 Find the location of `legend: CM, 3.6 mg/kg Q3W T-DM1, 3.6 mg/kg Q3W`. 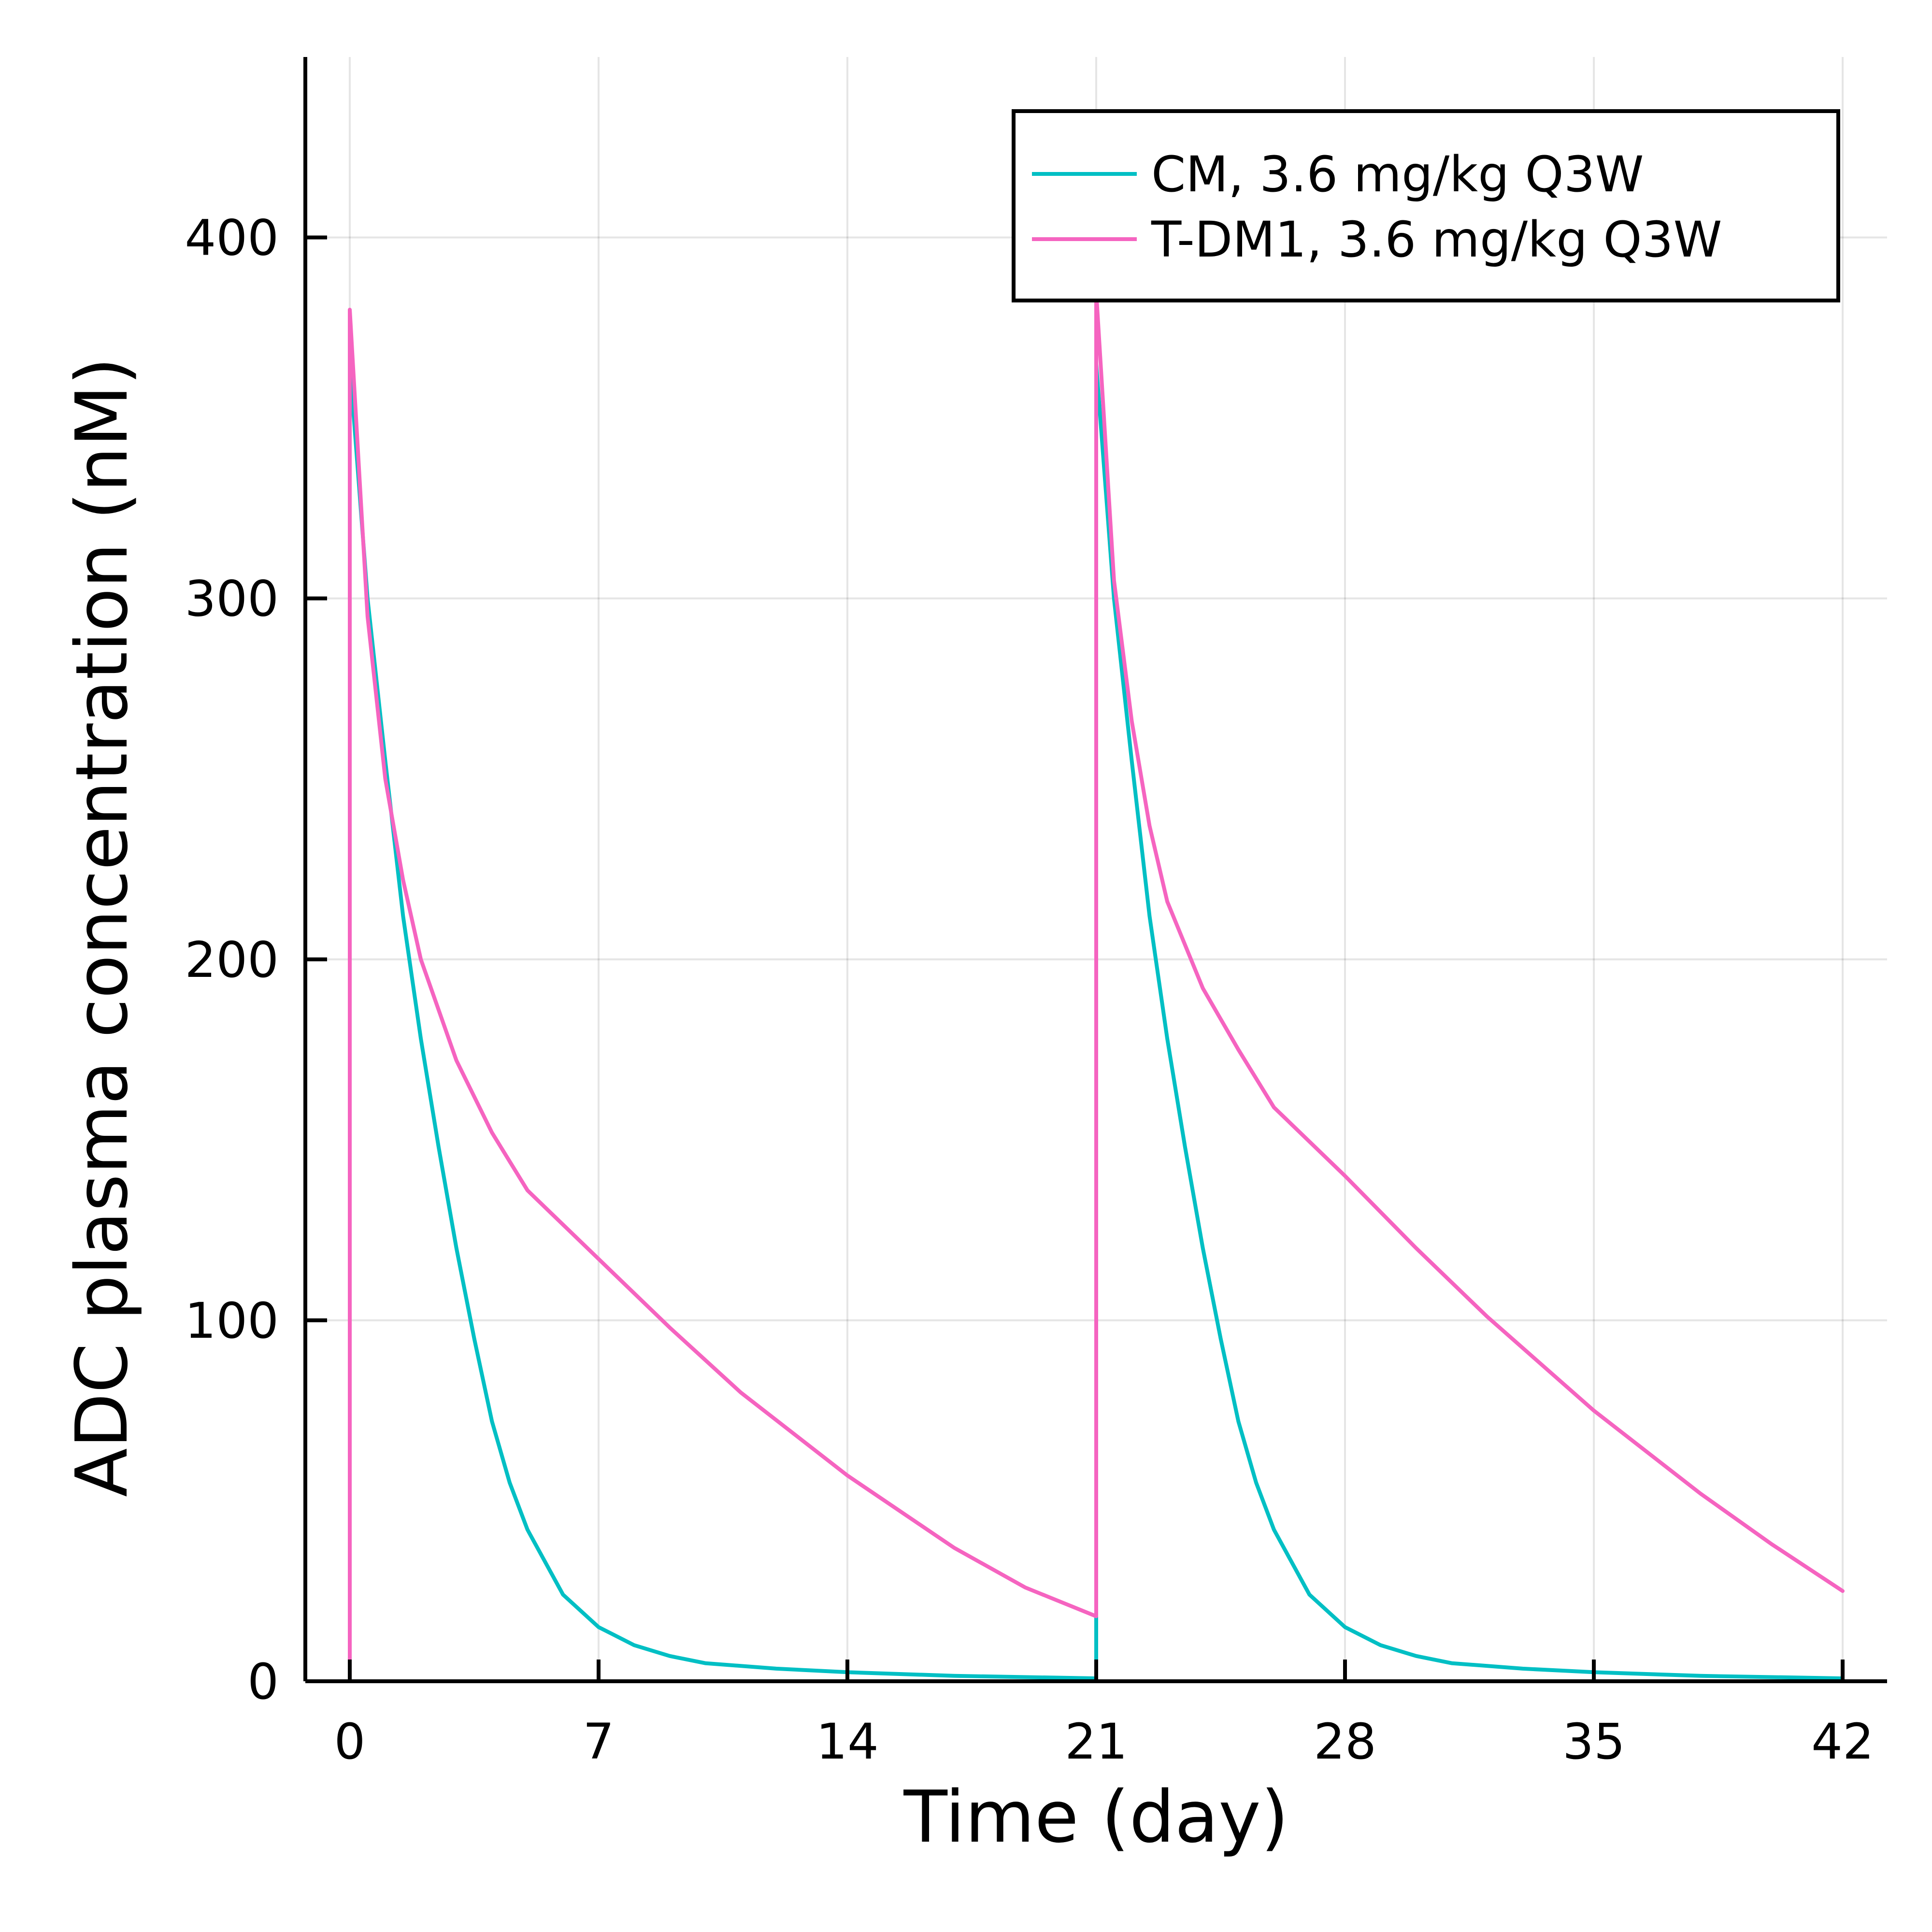

legend: CM, 3.6 mg/kg Q3W T-DM1, 3.6 mg/kg Q3W is located at coordinates (1426, 206).